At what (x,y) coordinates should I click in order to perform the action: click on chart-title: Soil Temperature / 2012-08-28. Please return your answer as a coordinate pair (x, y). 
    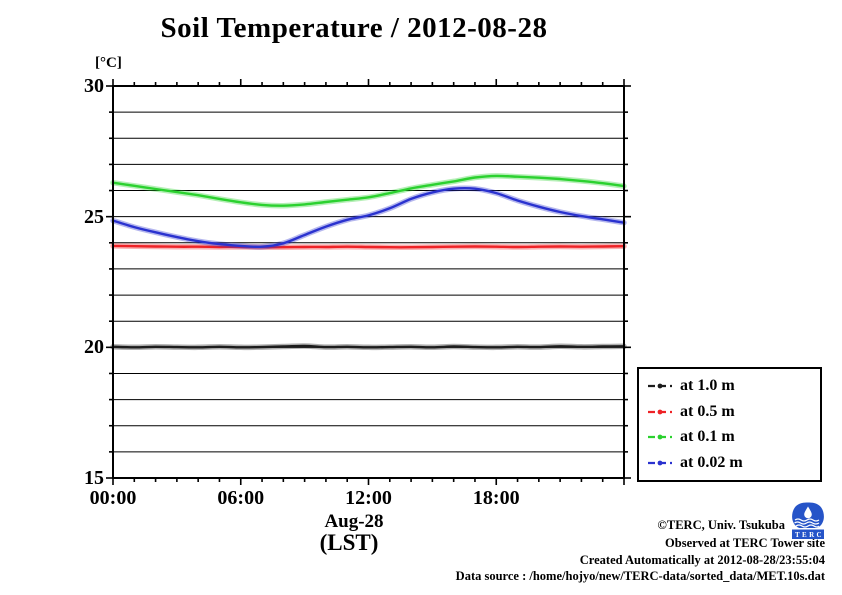
    Looking at the image, I should click on (354, 28).